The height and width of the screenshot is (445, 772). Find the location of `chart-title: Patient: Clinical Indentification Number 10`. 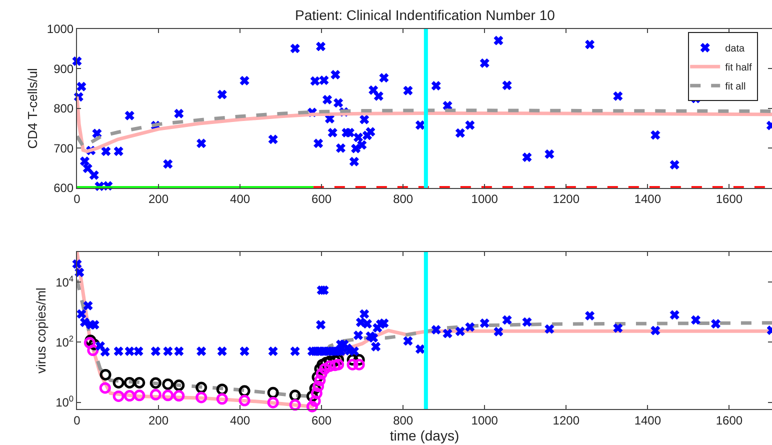

chart-title: Patient: Clinical Indentification Number 10 is located at coordinates (425, 15).